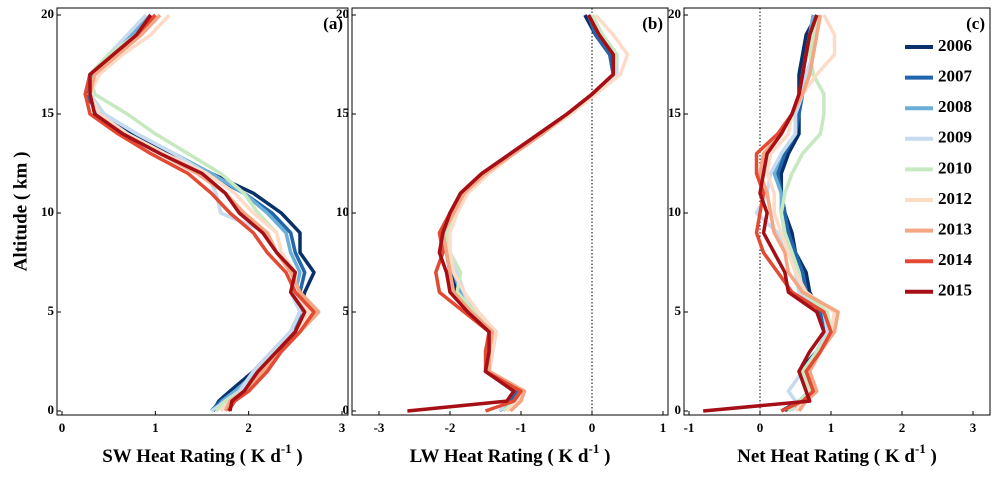 This screenshot has height=480, width=992. Describe the element at coordinates (450, 427) in the screenshot. I see `x-tick-label: -2` at that location.